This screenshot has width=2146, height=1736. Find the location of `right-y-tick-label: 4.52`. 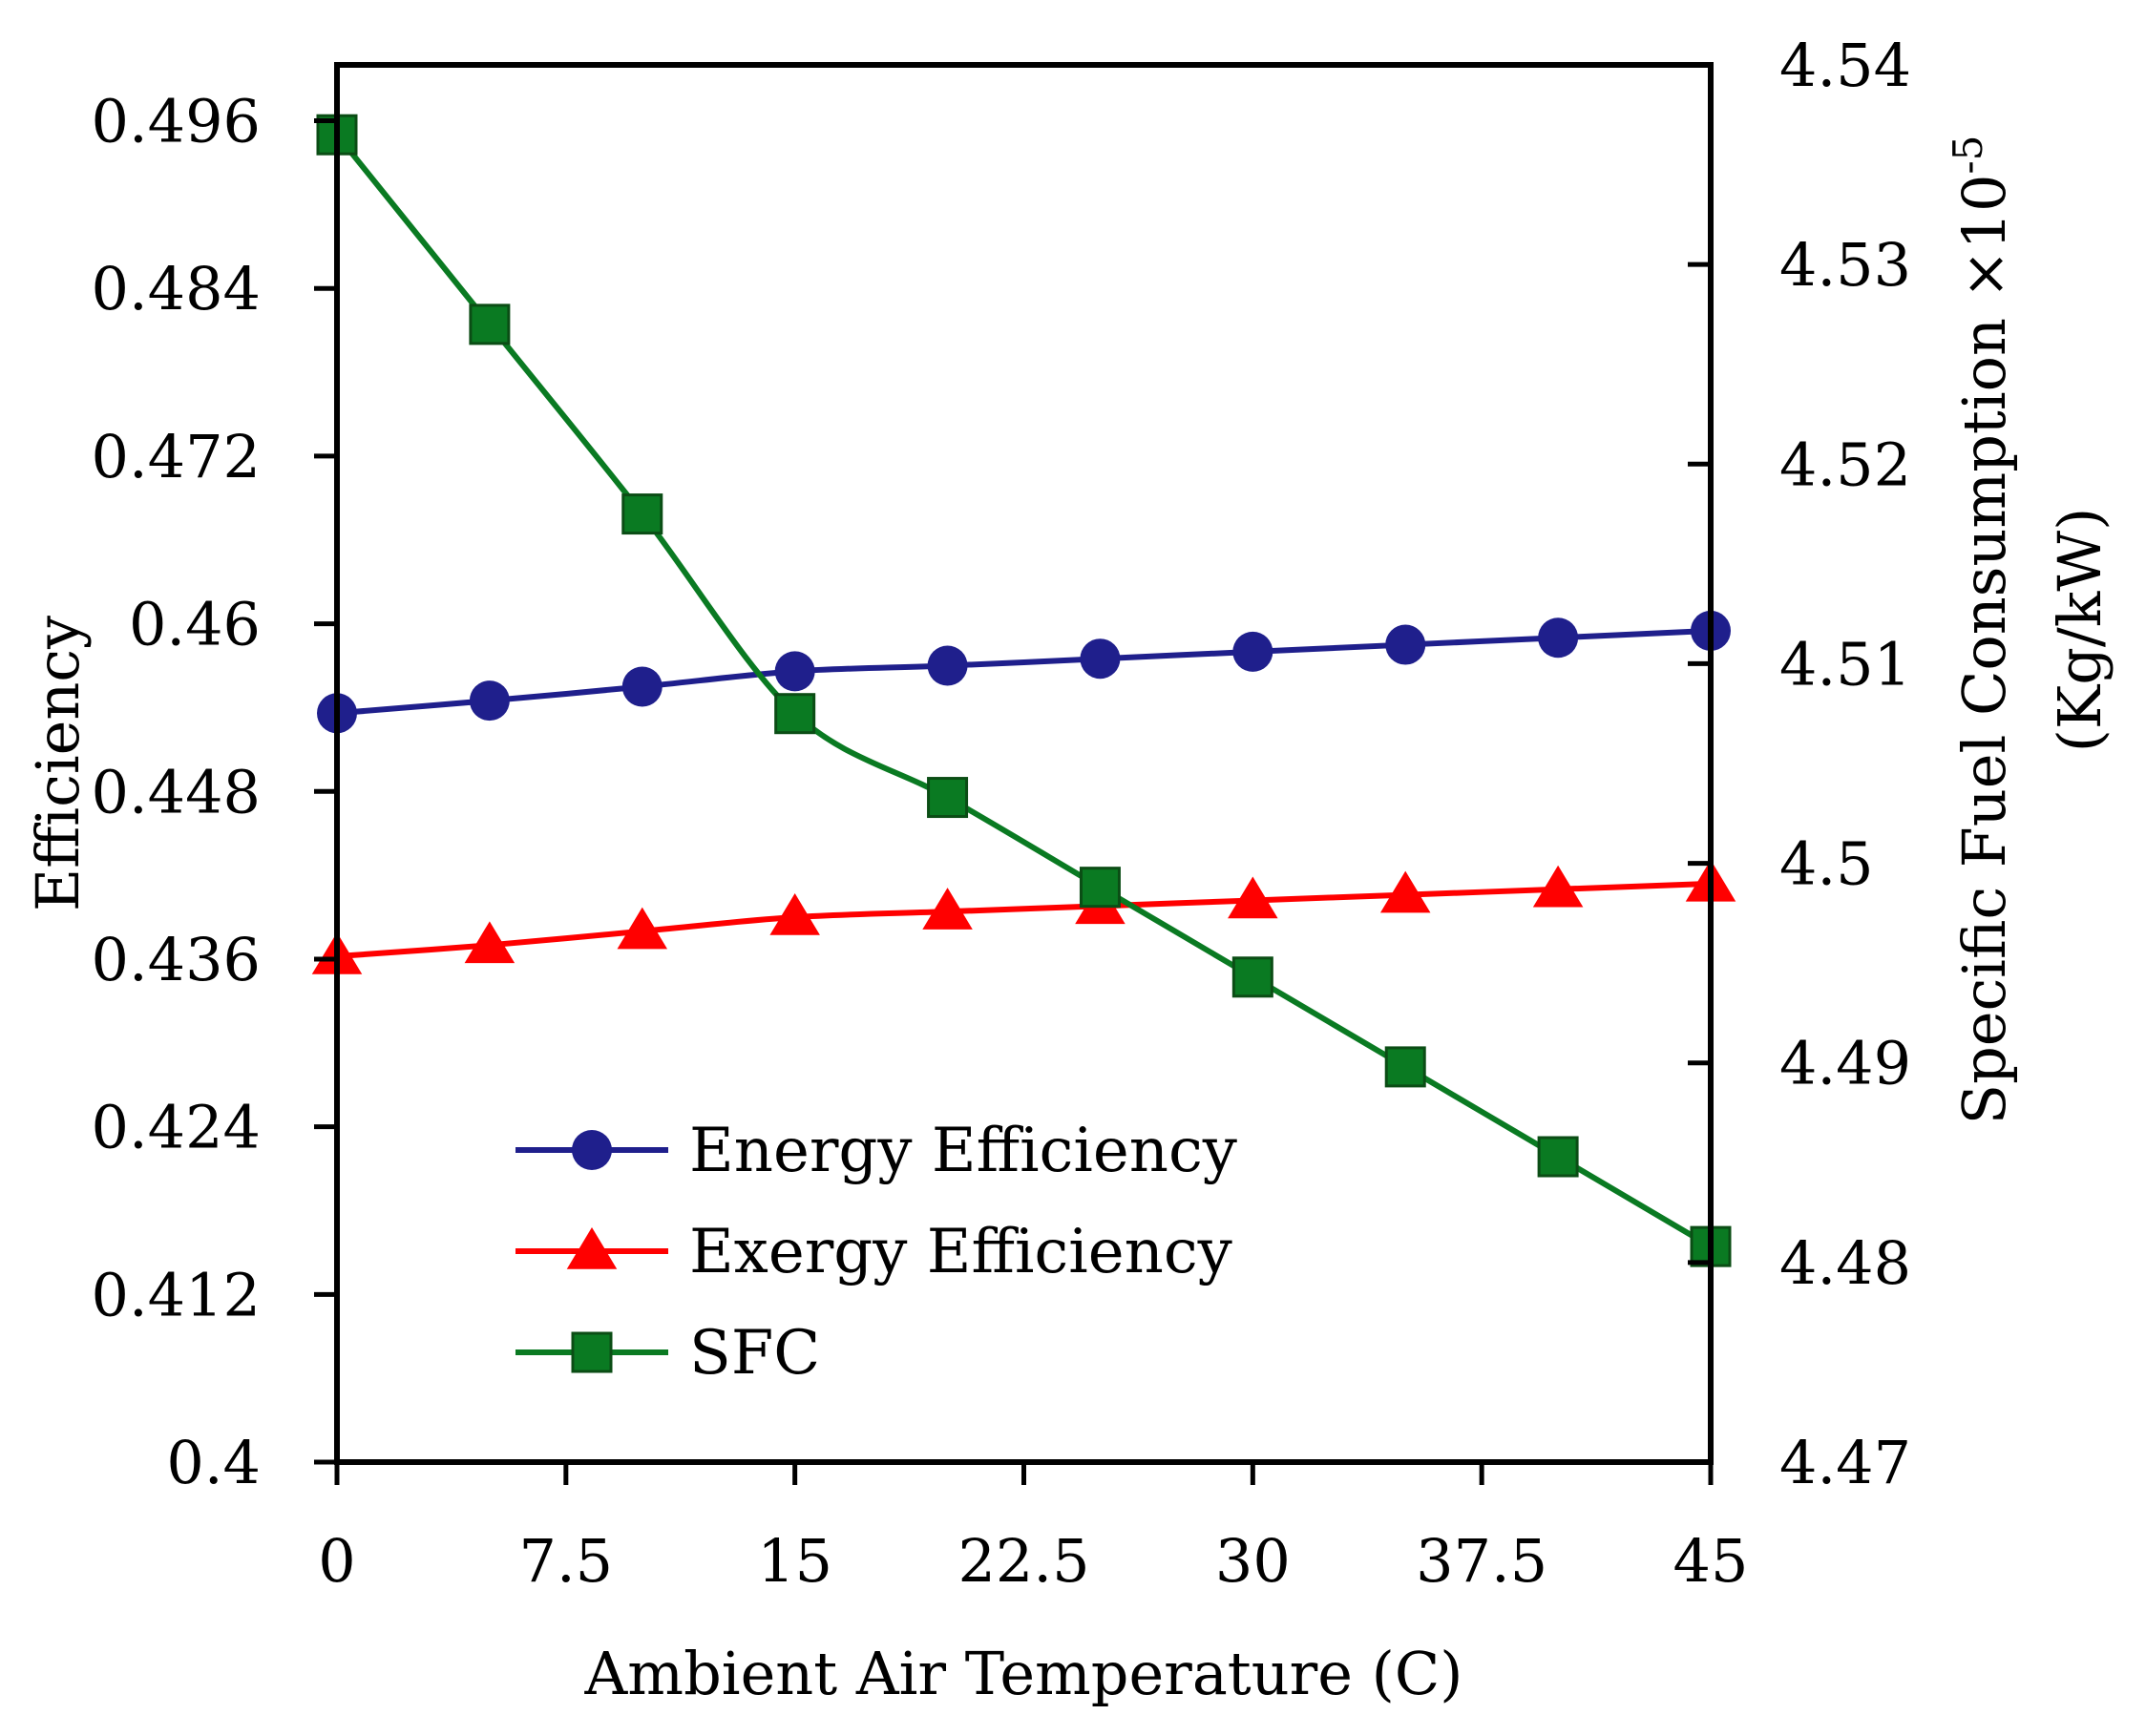

right-y-tick-label: 4.52 is located at coordinates (1845, 464).